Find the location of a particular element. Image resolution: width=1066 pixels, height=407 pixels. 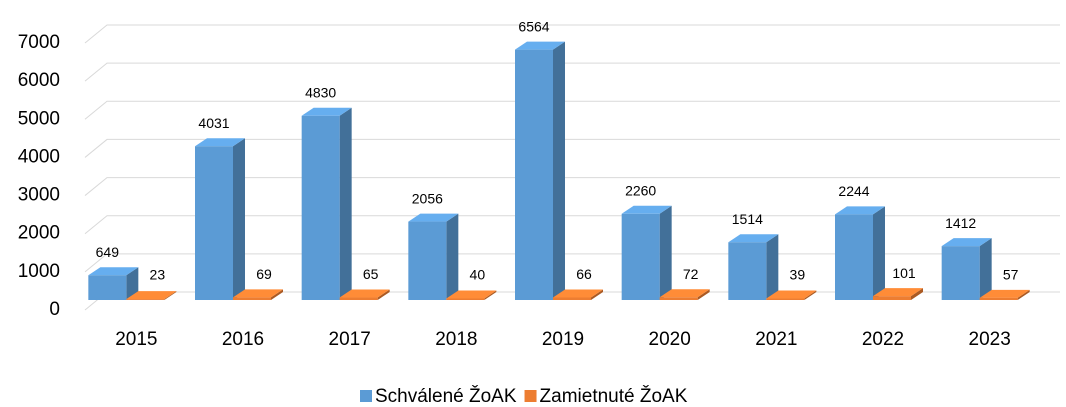

x-tick-label: 2016 is located at coordinates (243, 339).